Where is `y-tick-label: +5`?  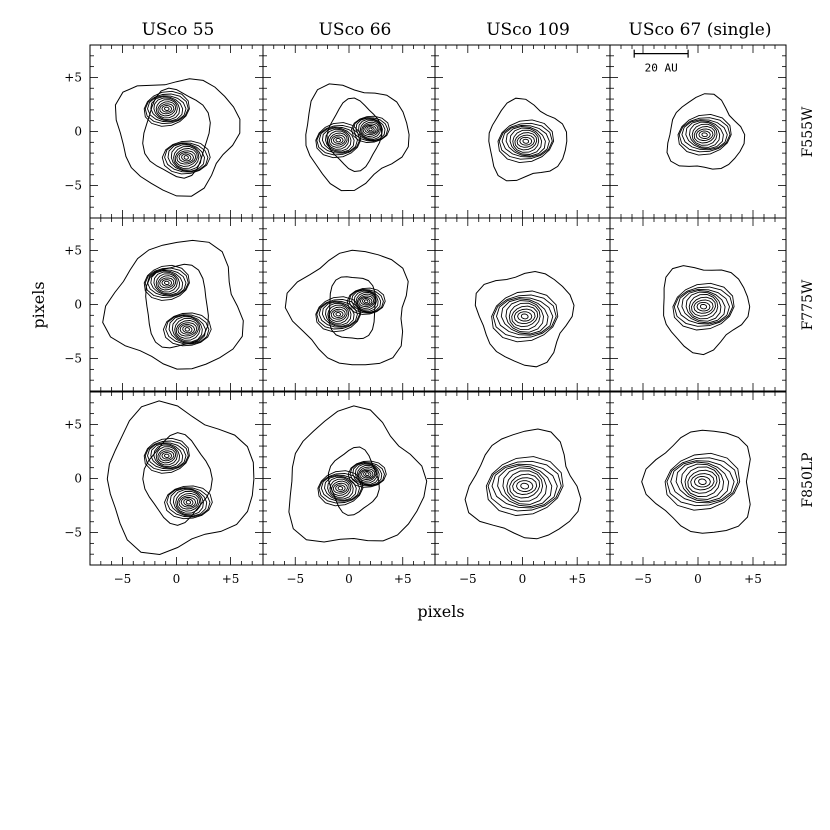 y-tick-label: +5 is located at coordinates (73, 424).